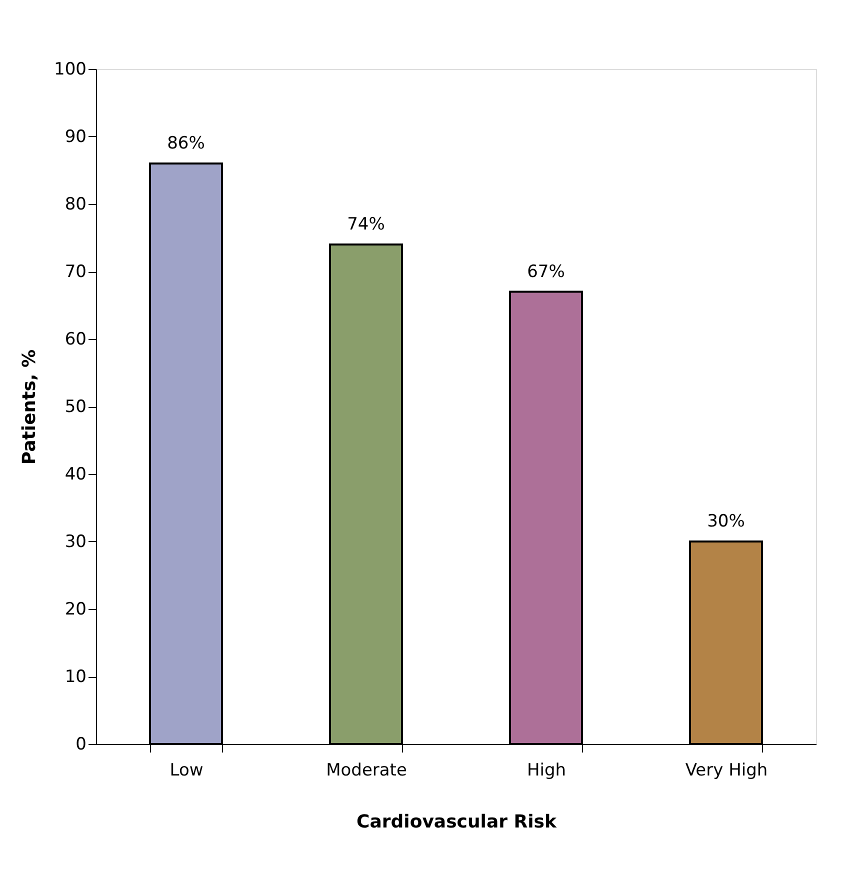  Describe the element at coordinates (70, 70) in the screenshot. I see `y-tick-label: 100` at that location.